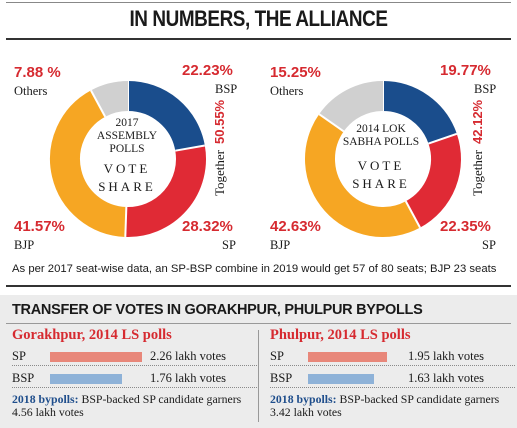 The image size is (517, 428). What do you see at coordinates (188, 378) in the screenshot?
I see `votes-label: 1.76 lakh votes` at bounding box center [188, 378].